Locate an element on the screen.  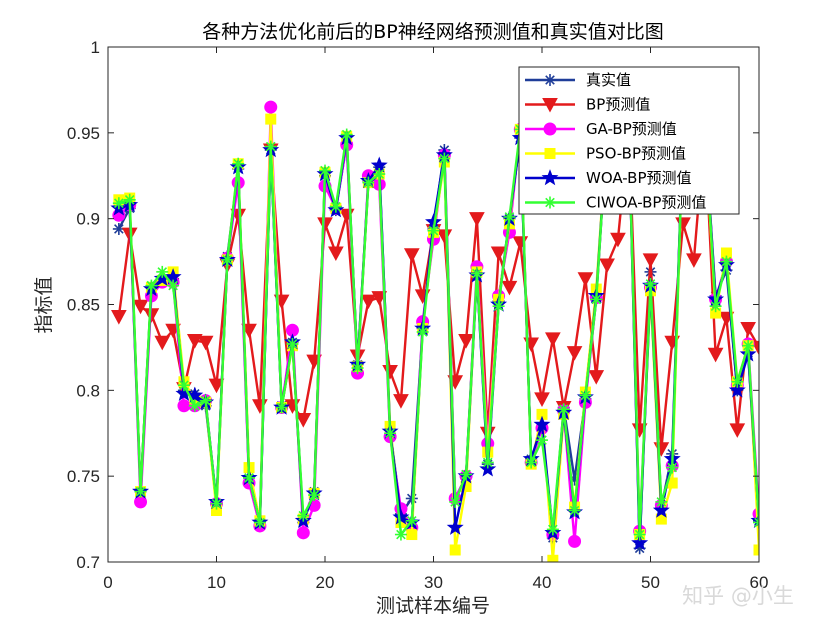
series-4-point is located at coordinates (412, 535).